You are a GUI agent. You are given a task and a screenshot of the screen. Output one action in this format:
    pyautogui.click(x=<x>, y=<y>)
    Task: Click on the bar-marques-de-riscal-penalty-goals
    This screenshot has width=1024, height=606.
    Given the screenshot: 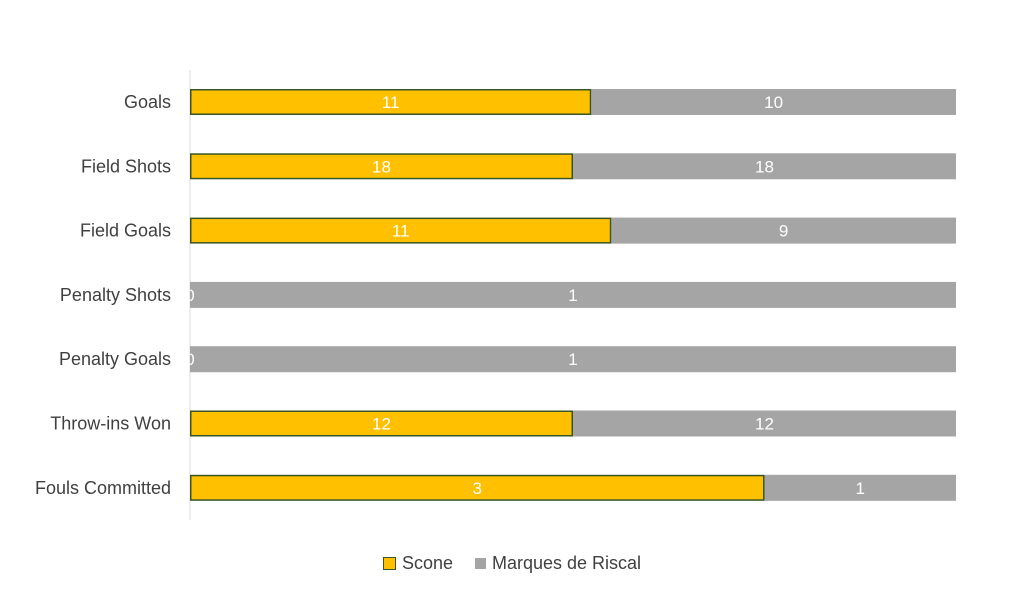 What is the action you would take?
    pyautogui.click(x=573, y=359)
    